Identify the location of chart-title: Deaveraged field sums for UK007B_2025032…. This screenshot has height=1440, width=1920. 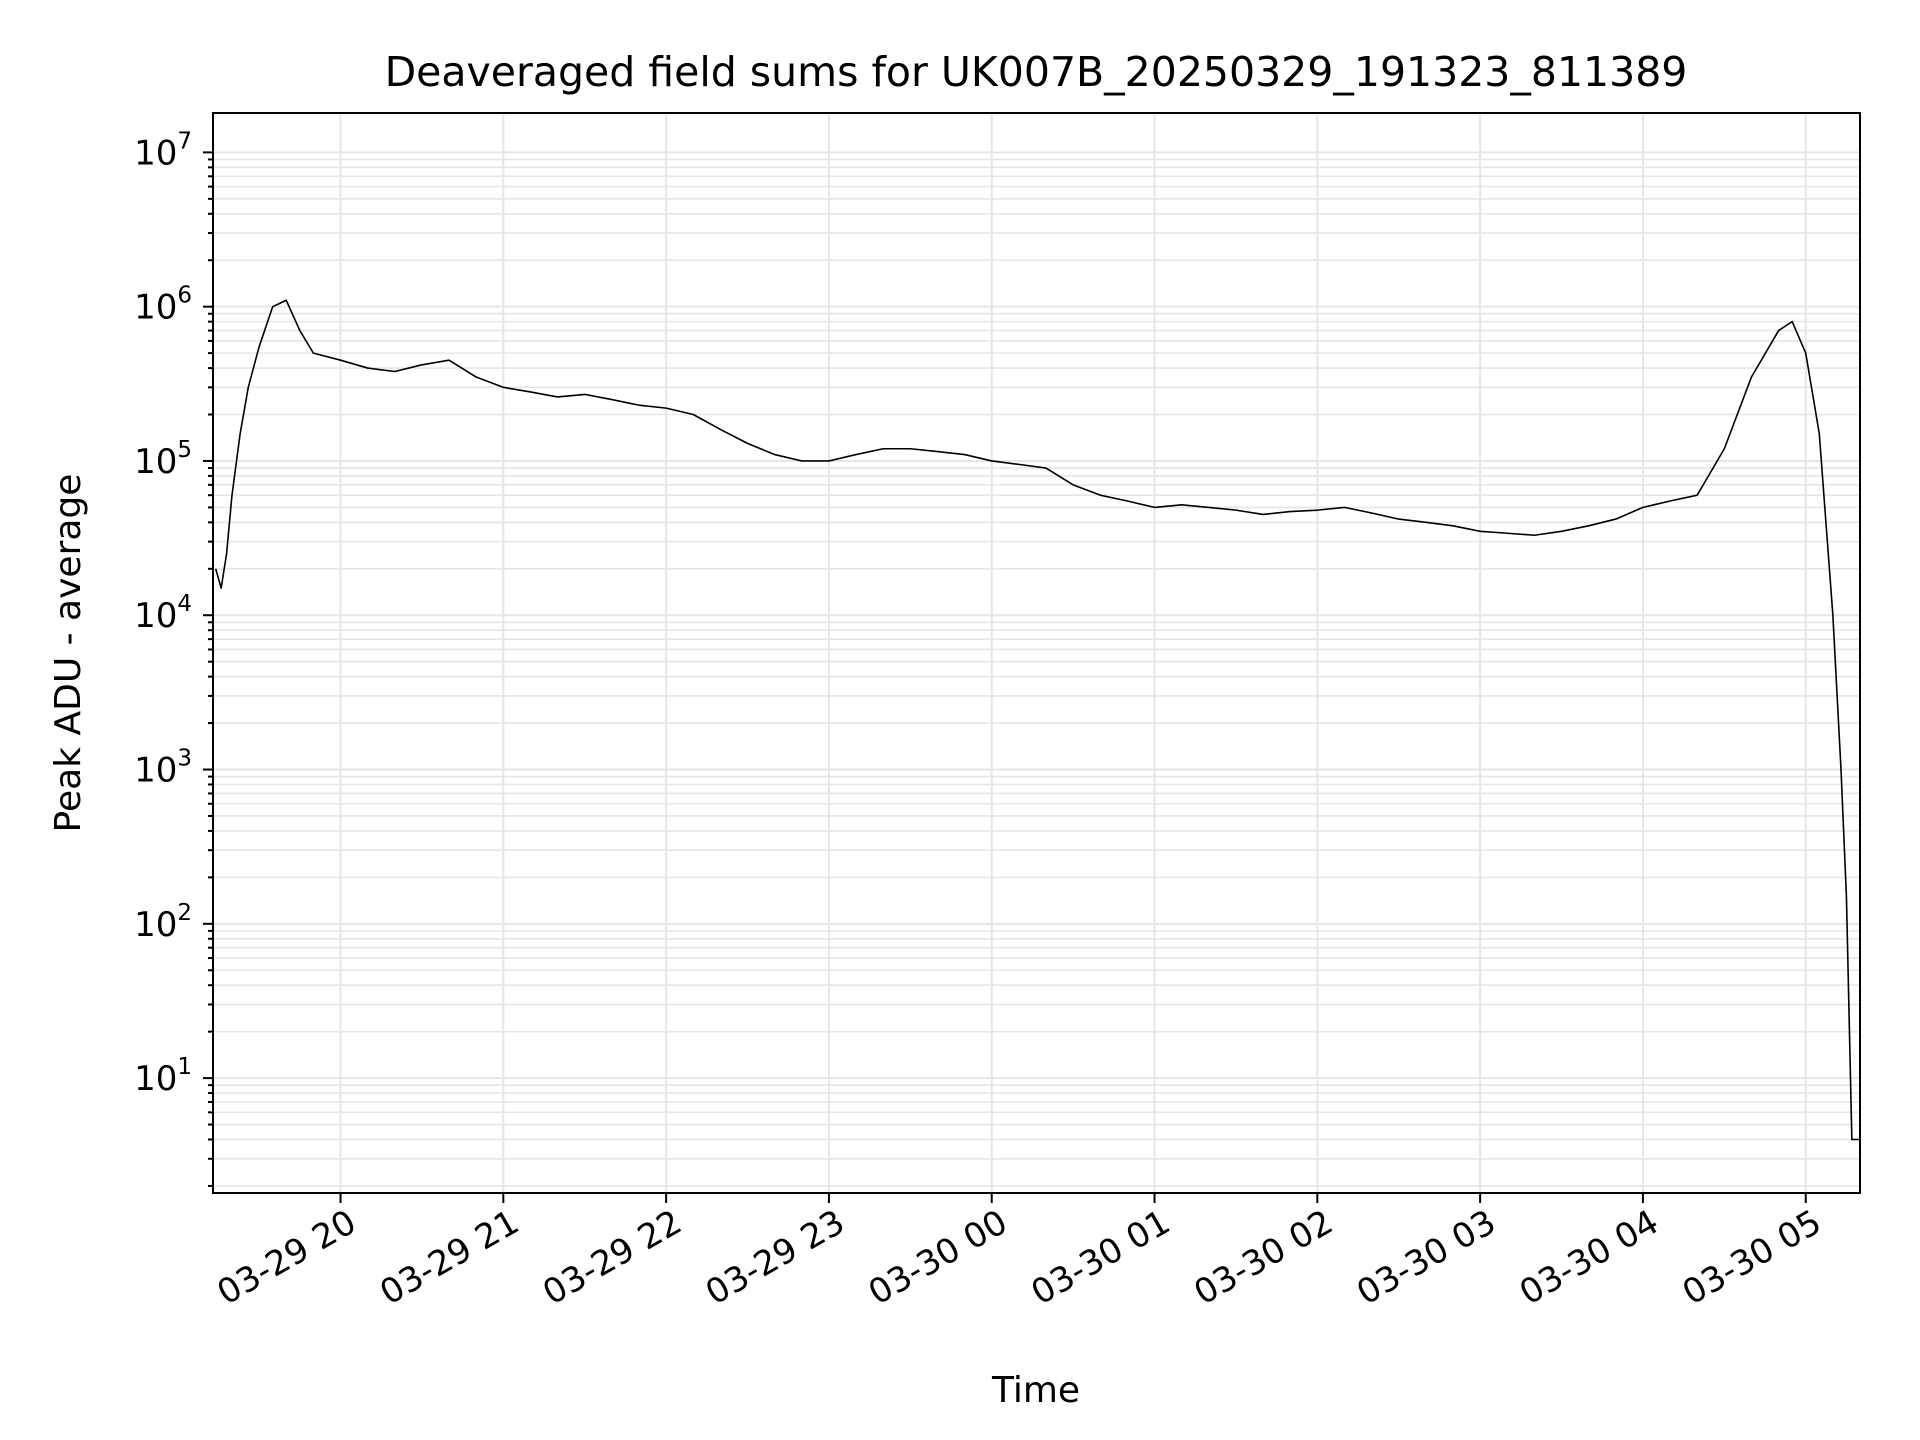
(1036, 72).